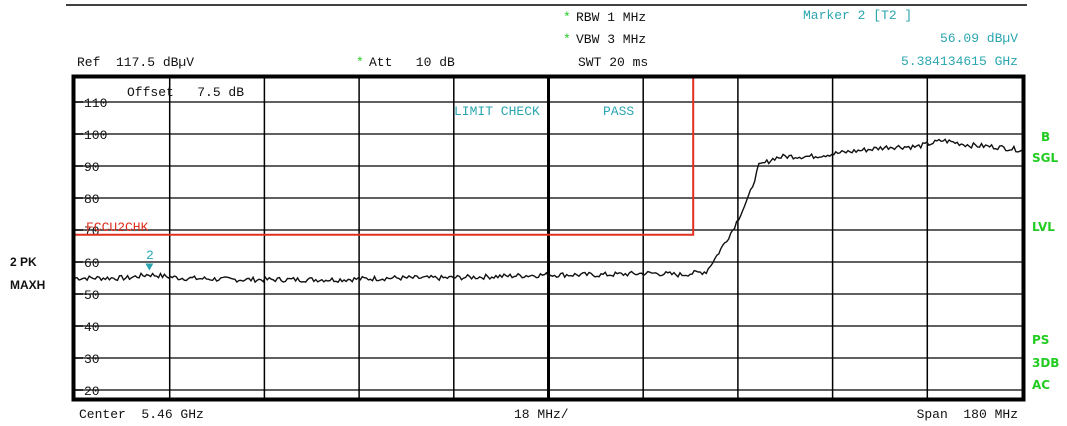 The image size is (1067, 426). Describe the element at coordinates (92, 295) in the screenshot. I see `y-tick-label: 50` at that location.